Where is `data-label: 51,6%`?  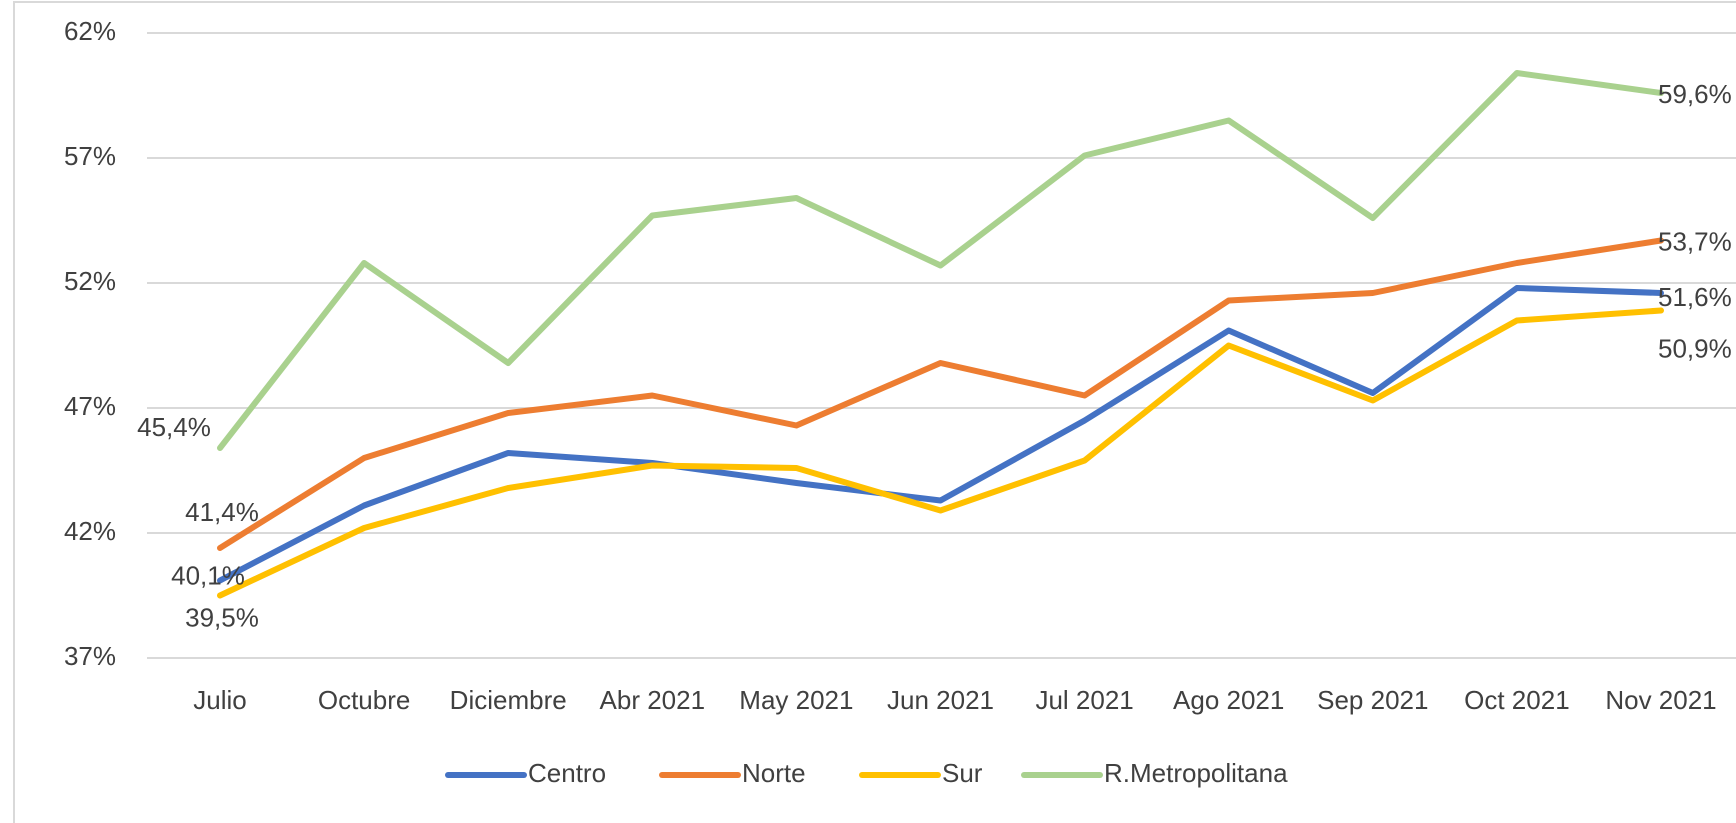 data-label: 51,6% is located at coordinates (1695, 297).